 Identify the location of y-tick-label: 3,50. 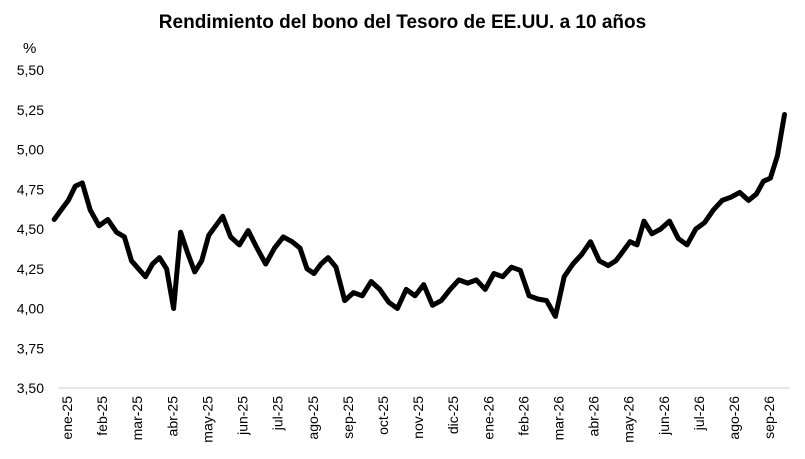
(30, 388).